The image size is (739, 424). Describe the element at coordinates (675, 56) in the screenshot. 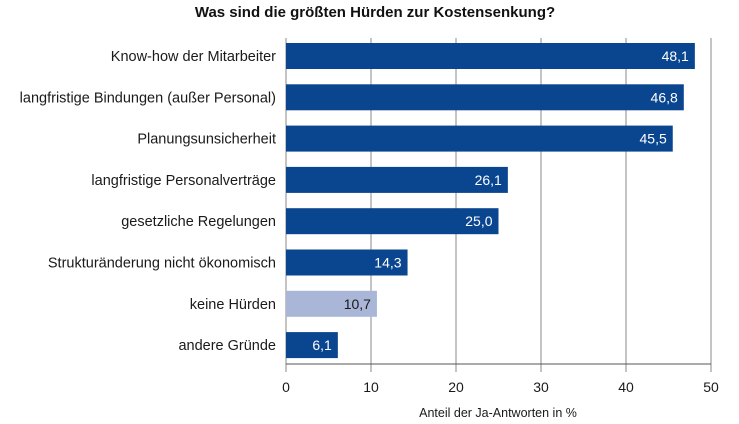

I see `bar-value-label: 48,1` at that location.